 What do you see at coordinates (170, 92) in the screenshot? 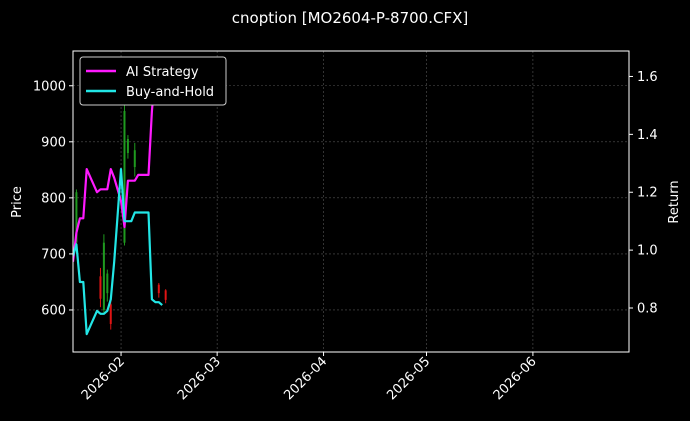
I see `legend-label-buy-and-hold: Buy-and-Hold` at bounding box center [170, 92].